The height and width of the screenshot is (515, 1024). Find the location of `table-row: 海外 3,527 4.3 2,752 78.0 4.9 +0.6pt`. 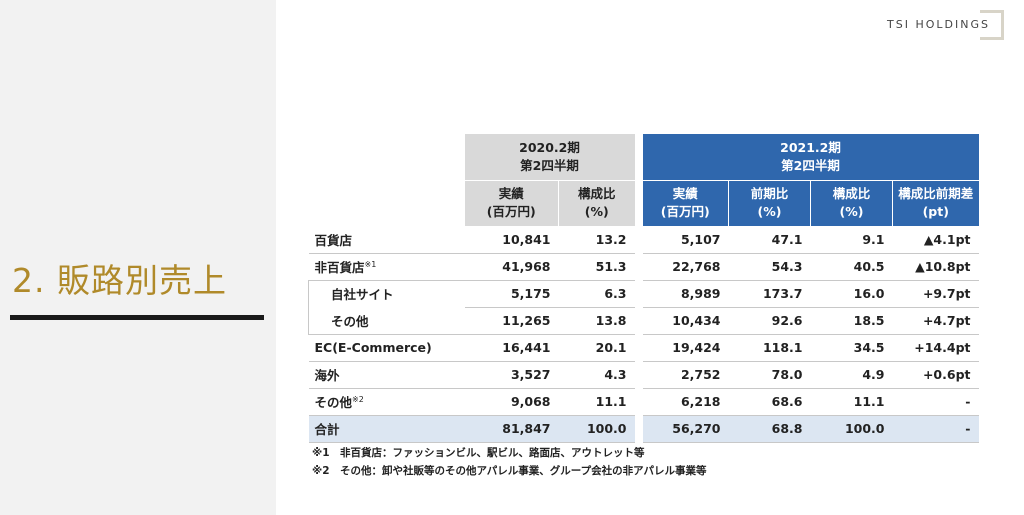

table-row: 海外 3,527 4.3 2,752 78.0 4.9 +0.6pt is located at coordinates (643, 375).